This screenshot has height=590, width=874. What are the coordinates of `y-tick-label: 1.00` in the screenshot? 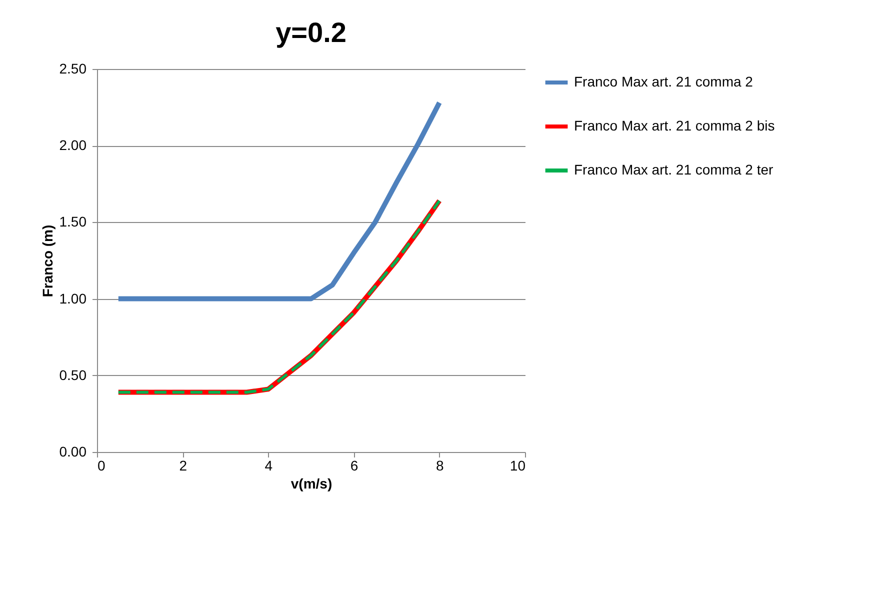 It's located at (73, 298).